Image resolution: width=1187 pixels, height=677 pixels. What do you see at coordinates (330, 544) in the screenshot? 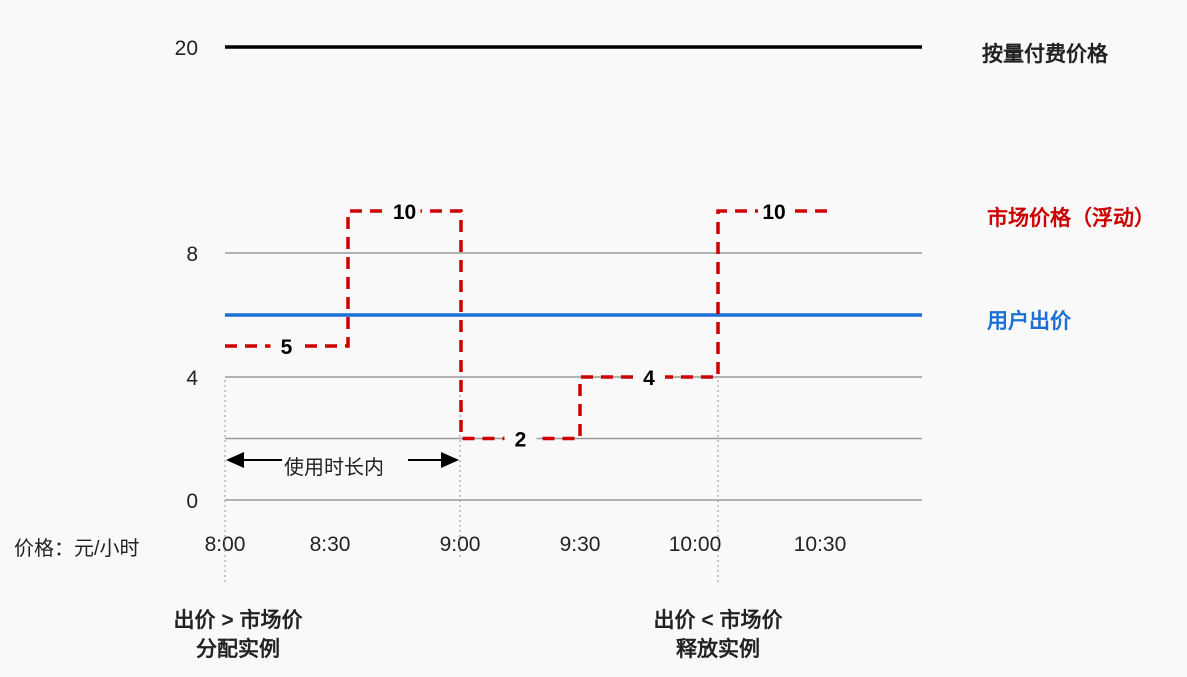
I see `x-tick-label: 8:30` at bounding box center [330, 544].